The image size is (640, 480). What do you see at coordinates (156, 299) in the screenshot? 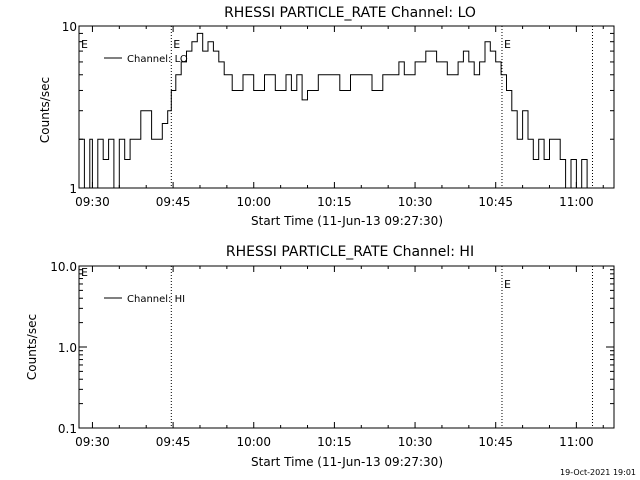
I see `legend-label: Channel: HI` at bounding box center [156, 299].